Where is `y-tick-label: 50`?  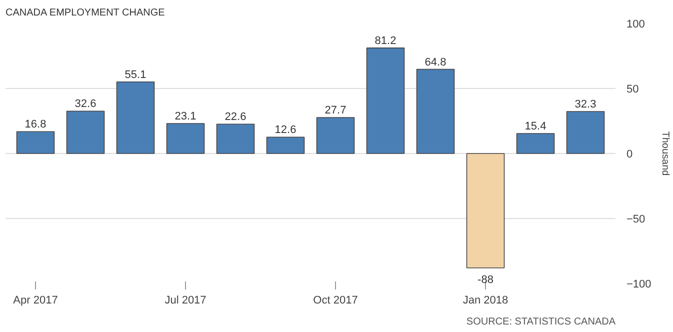
y-tick-label: 50 is located at coordinates (632, 90).